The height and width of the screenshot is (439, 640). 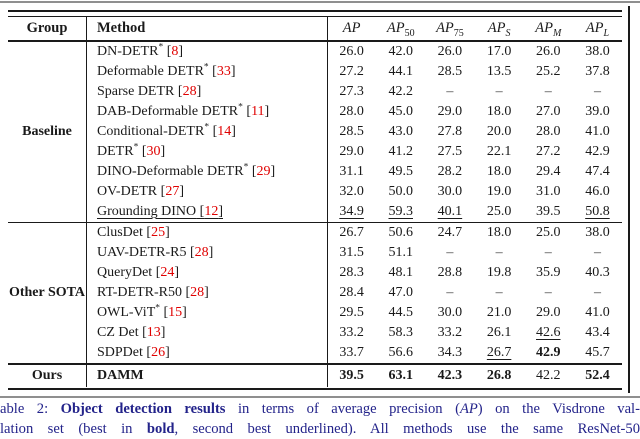 What do you see at coordinates (548, 233) in the screenshot?
I see `value-cell: 25.0` at bounding box center [548, 233].